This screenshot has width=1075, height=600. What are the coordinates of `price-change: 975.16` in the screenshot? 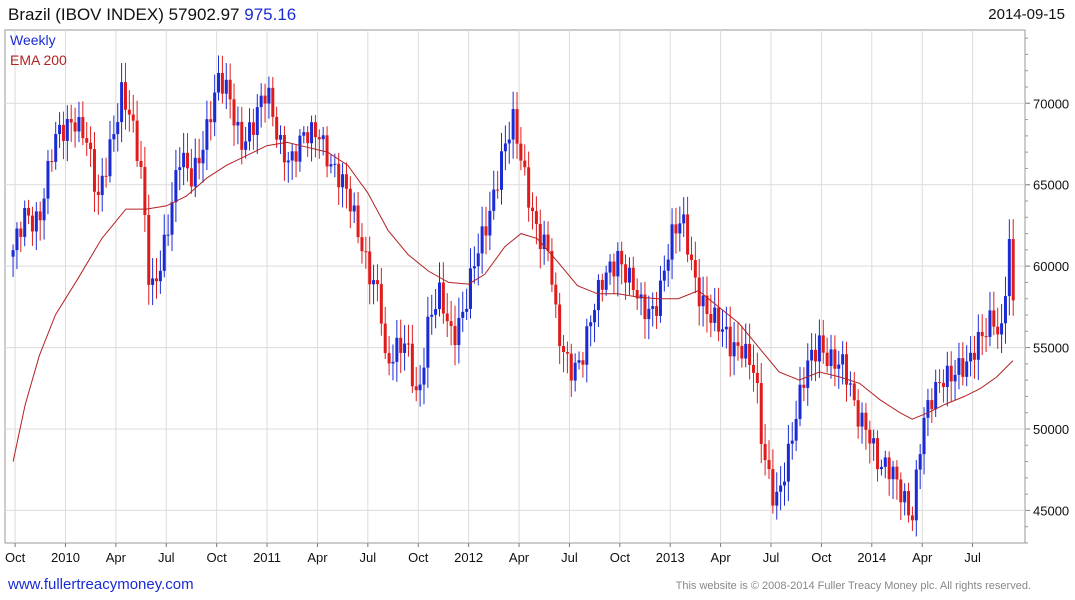 It's located at (270, 14).